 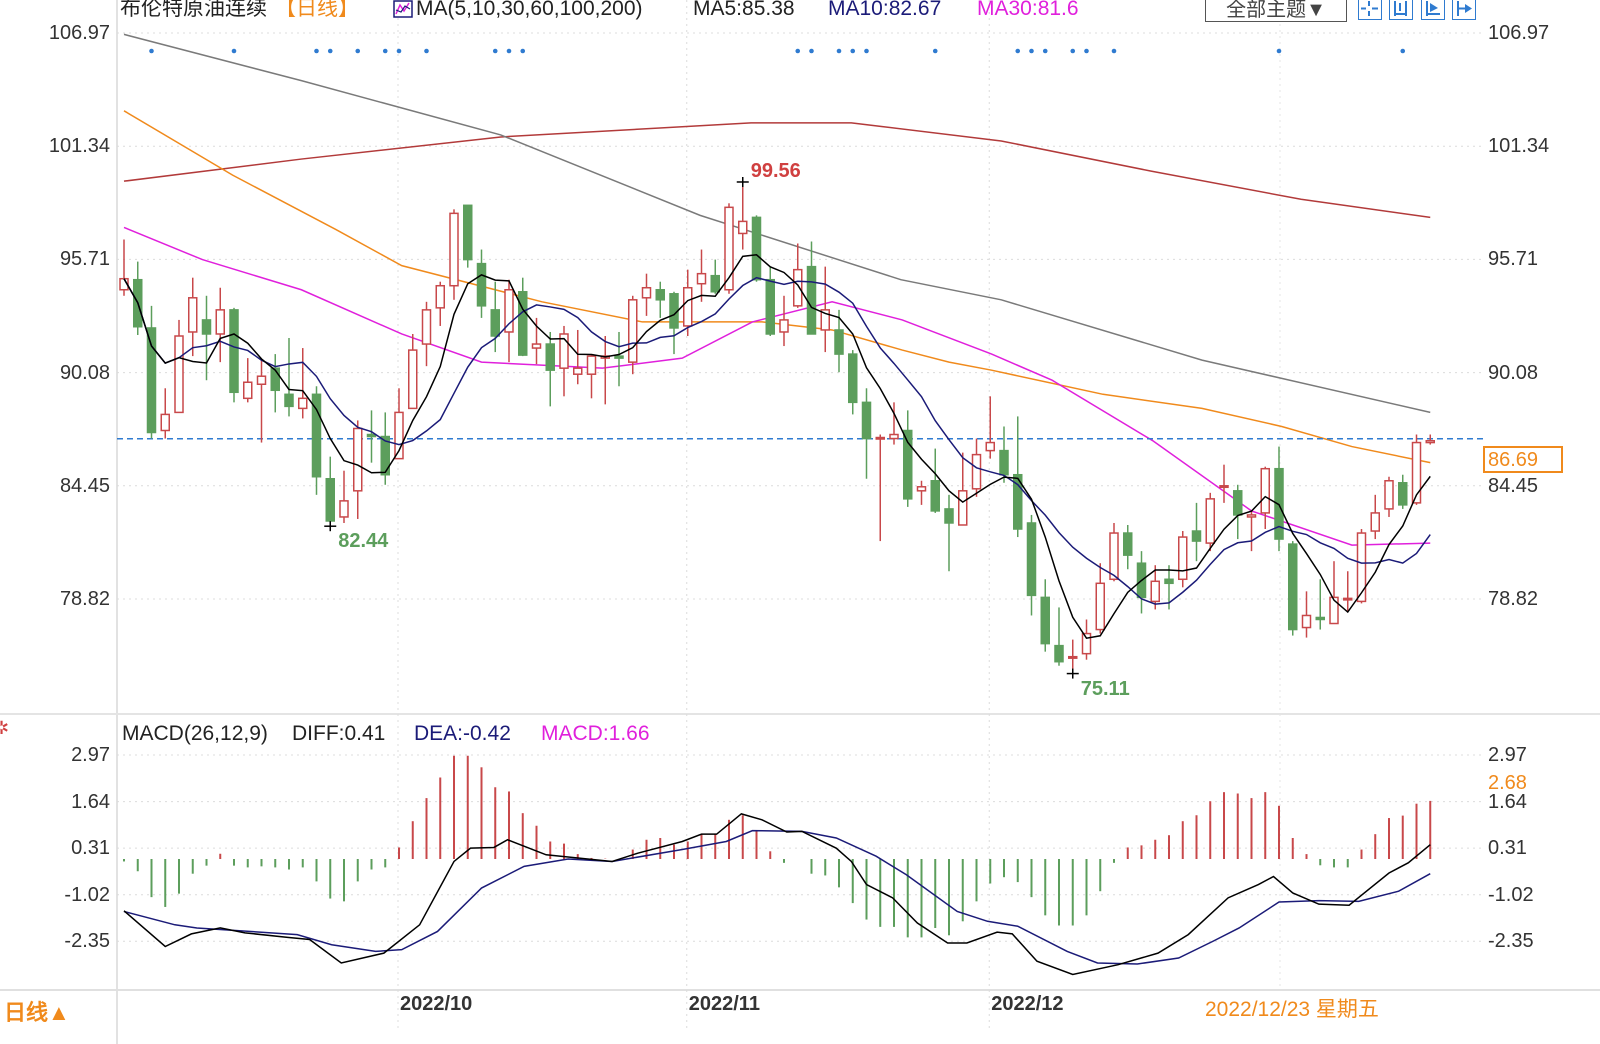 I want to click on theme-select-dropdown: 全部主题▼, so click(x=1276, y=11).